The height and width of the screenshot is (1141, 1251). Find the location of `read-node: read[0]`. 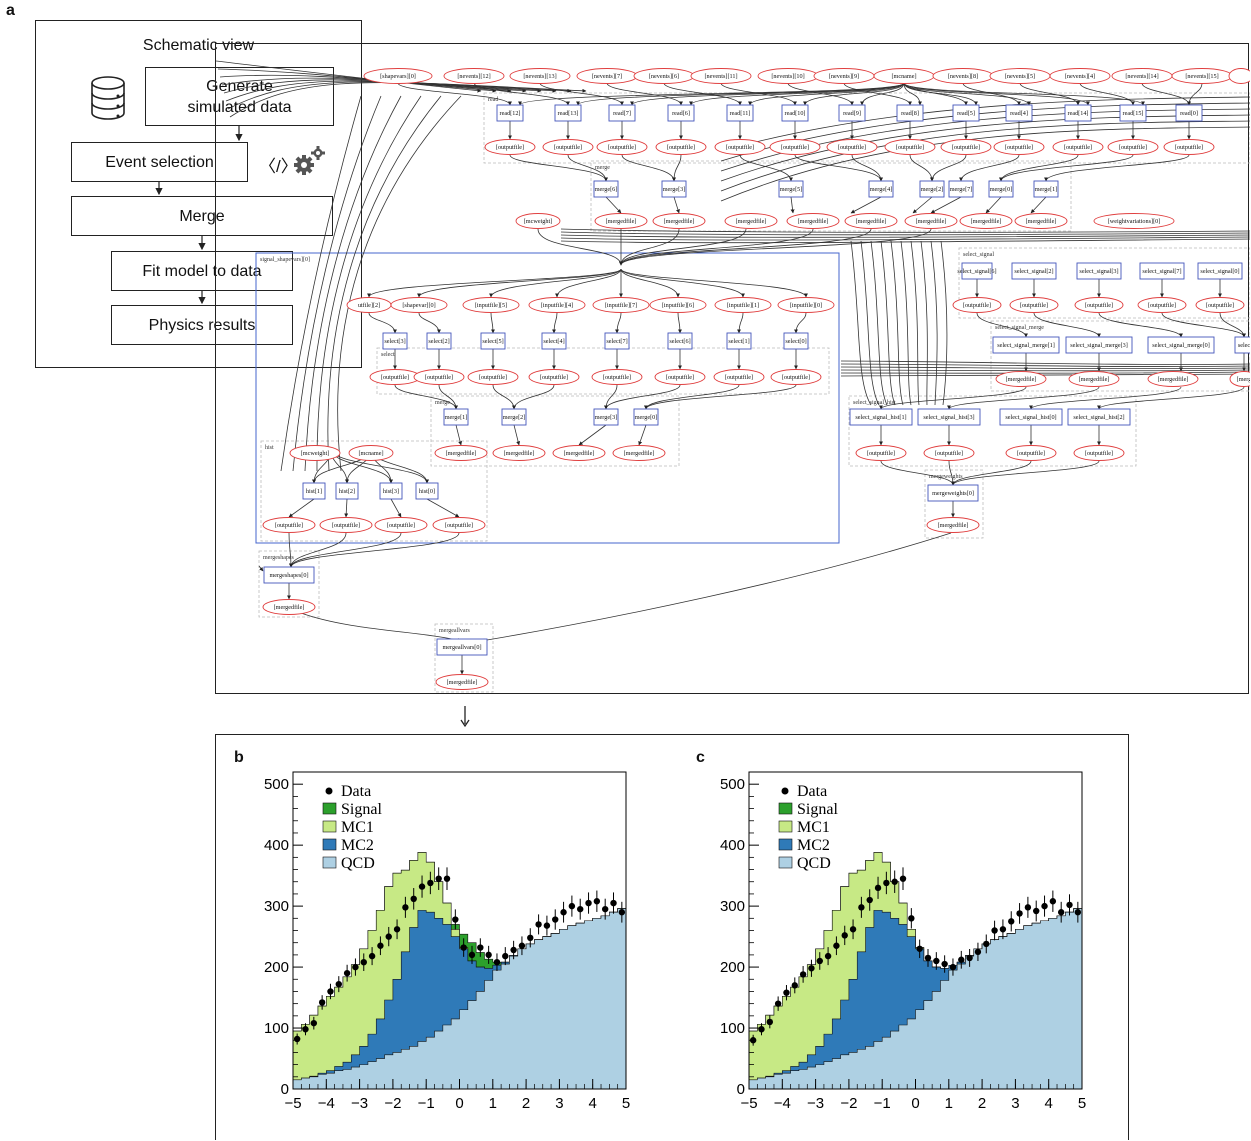

read-node: read[0] is located at coordinates (1189, 113).